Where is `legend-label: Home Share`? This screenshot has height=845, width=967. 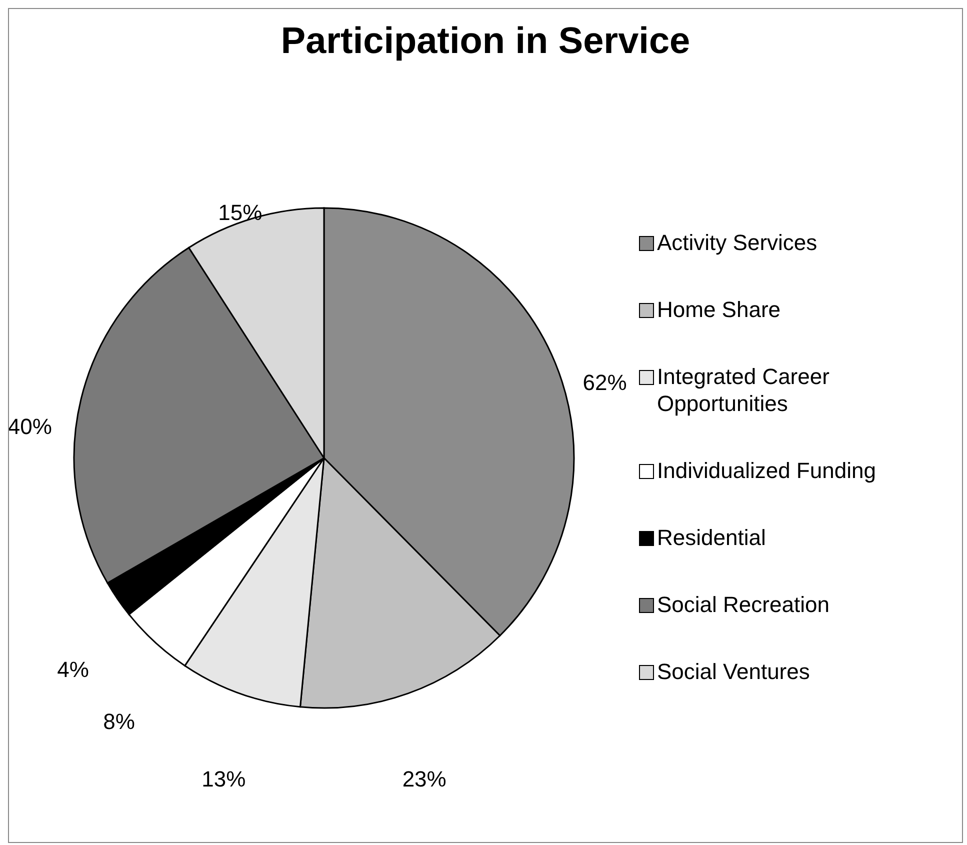 legend-label: Home Share is located at coordinates (719, 309).